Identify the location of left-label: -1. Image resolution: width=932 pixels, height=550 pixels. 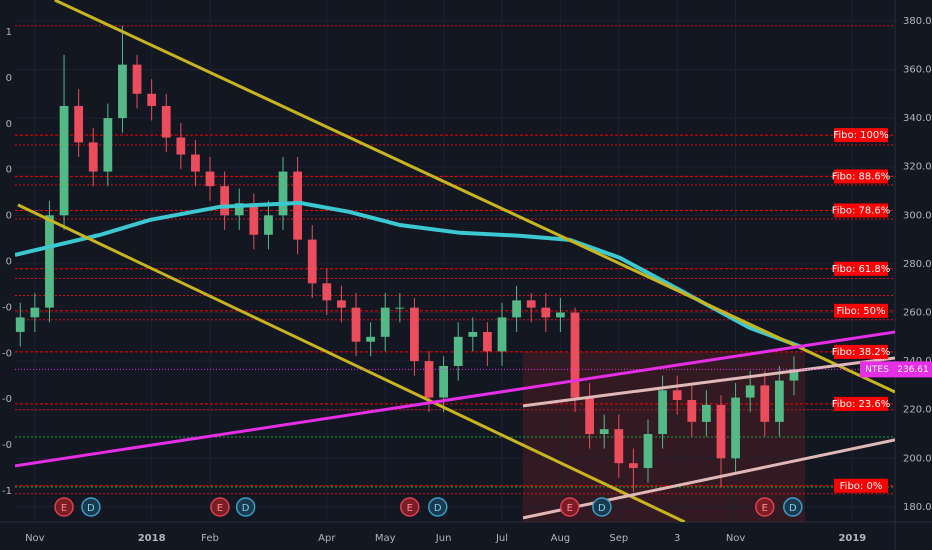
(7, 491).